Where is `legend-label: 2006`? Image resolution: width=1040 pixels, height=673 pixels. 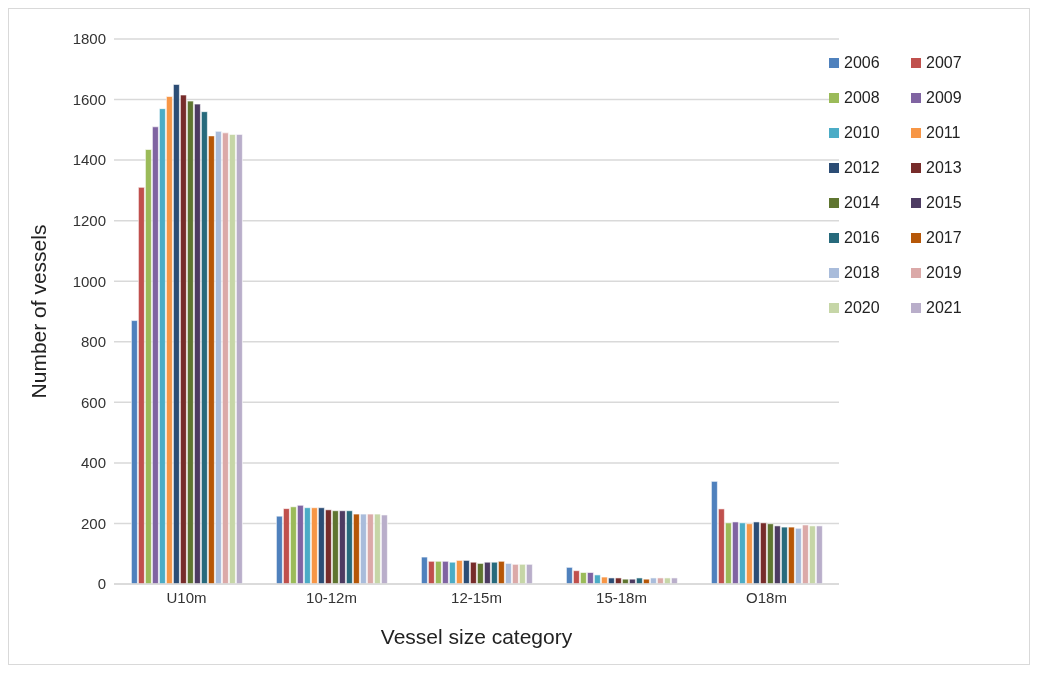 legend-label: 2006 is located at coordinates (862, 63).